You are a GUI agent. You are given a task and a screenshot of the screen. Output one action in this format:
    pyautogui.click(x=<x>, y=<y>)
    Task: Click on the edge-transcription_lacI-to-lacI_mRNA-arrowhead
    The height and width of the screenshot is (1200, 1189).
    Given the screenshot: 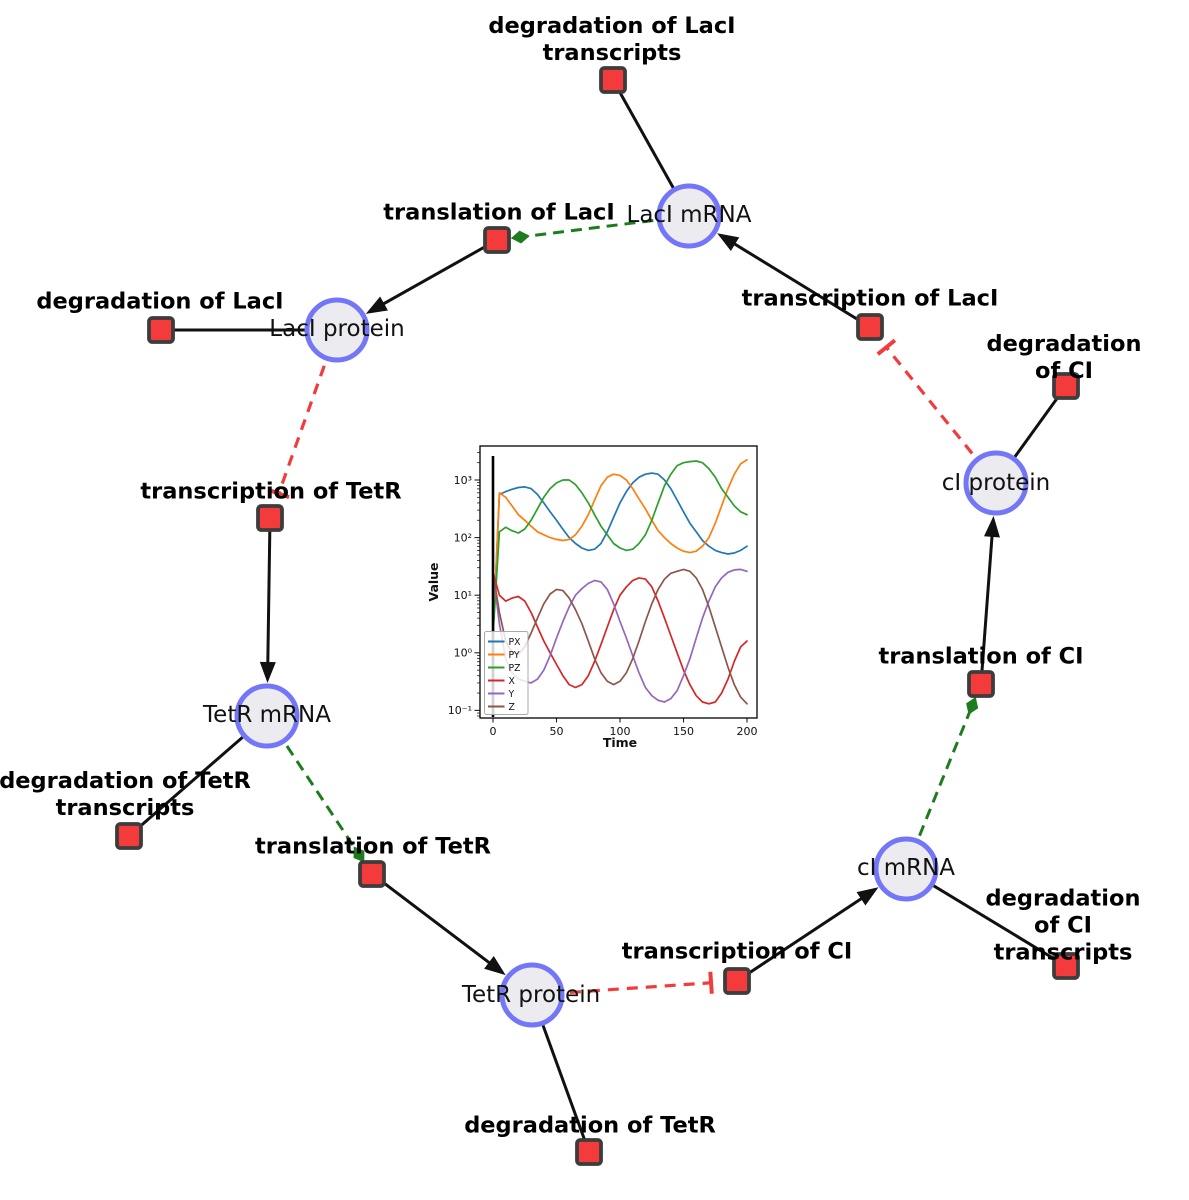 What is the action you would take?
    pyautogui.click(x=728, y=242)
    